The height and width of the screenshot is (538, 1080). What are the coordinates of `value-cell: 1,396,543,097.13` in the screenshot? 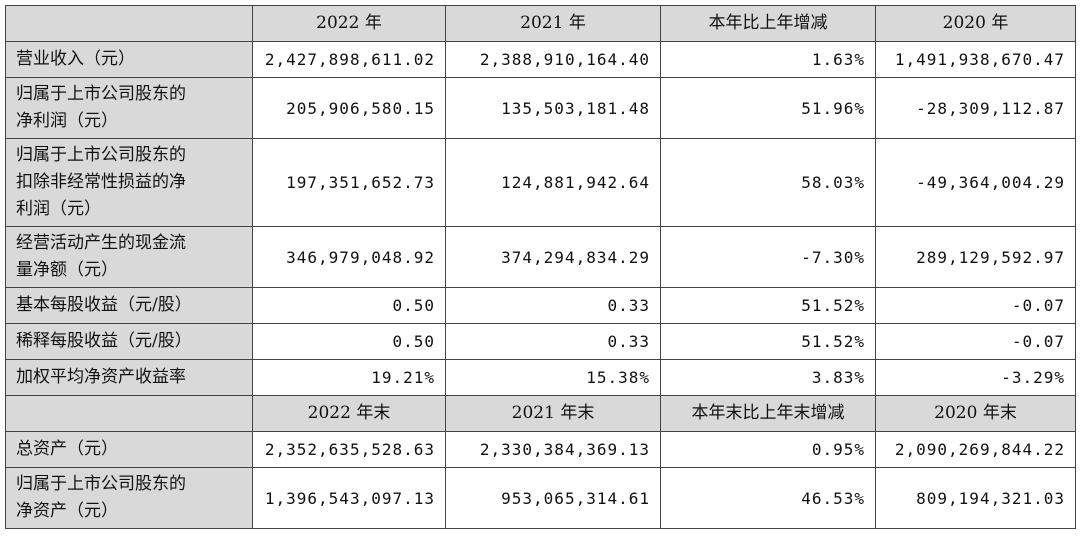 It's located at (349, 498).